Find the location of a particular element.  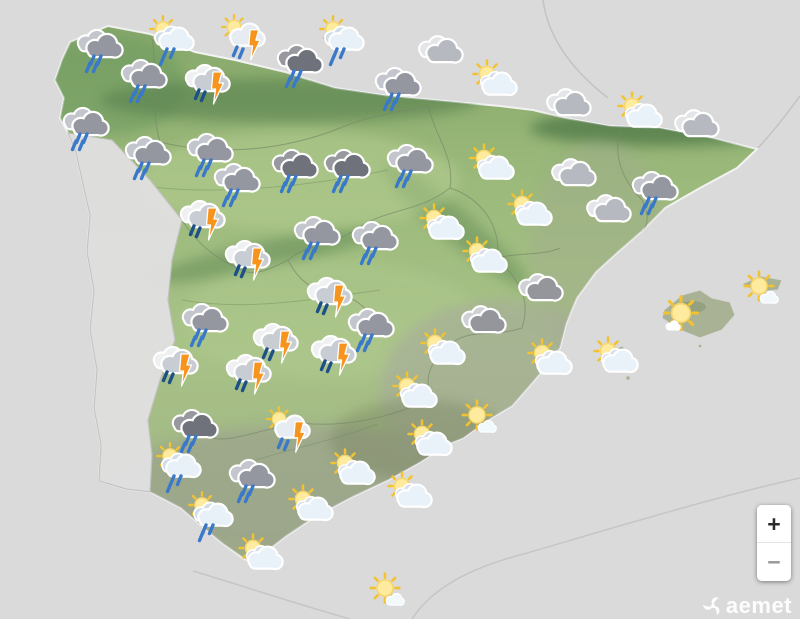

aemet-logo-icon is located at coordinates (711, 606).